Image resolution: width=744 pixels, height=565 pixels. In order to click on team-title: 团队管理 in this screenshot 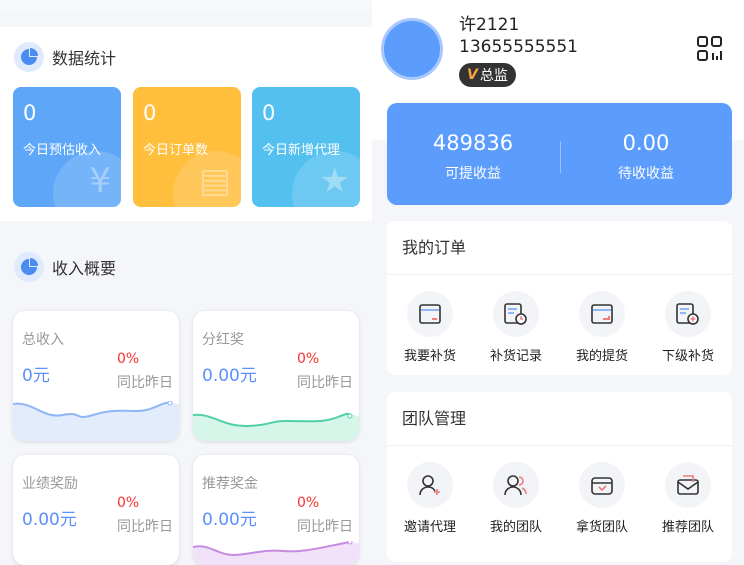, I will do `click(559, 419)`.